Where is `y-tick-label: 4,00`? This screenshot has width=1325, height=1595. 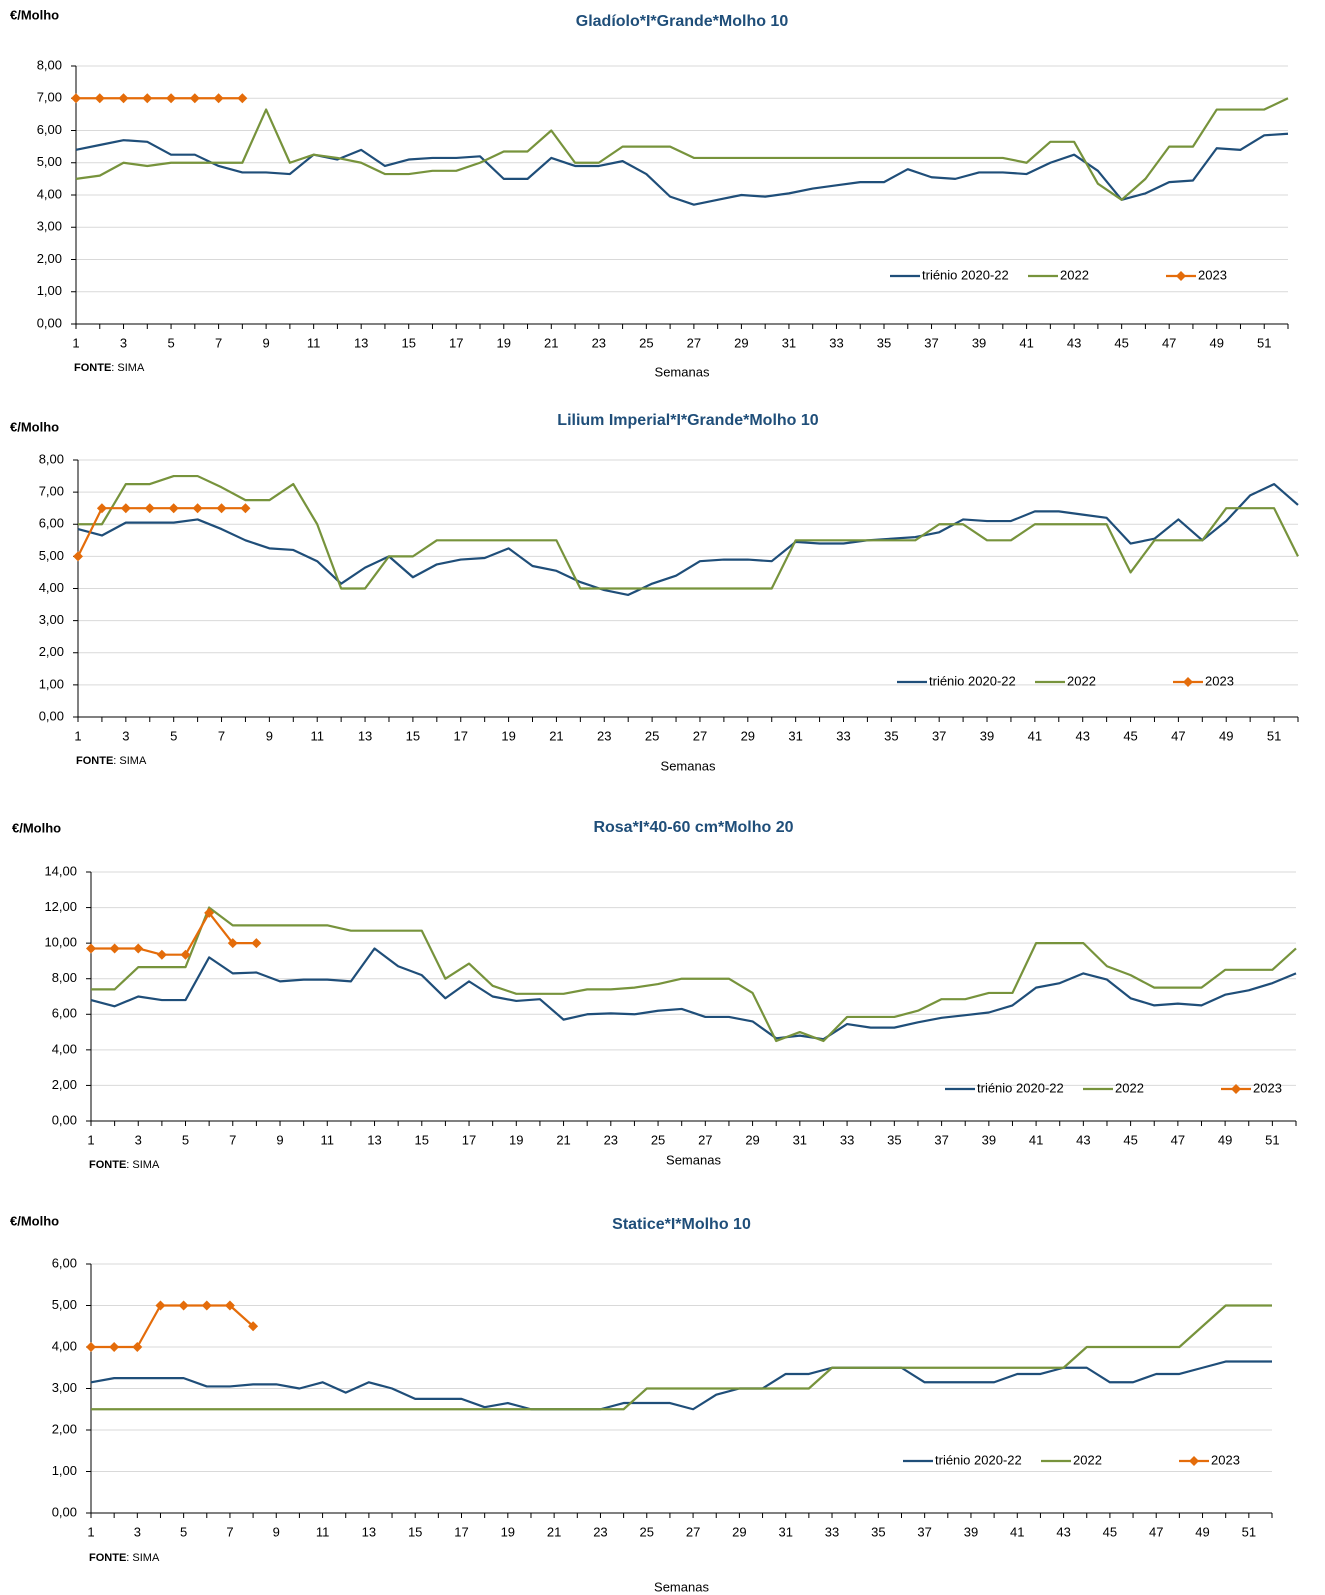
y-tick-label: 4,00 is located at coordinates (64, 1345).